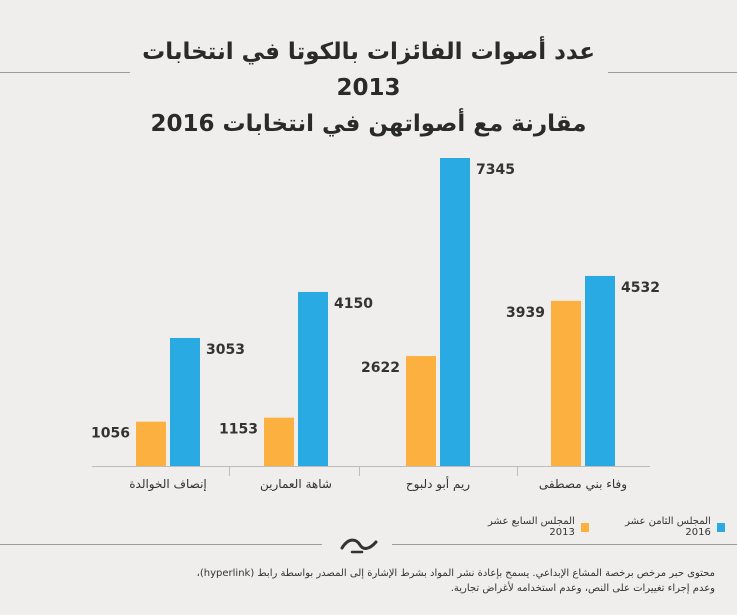  Describe the element at coordinates (584, 527) in the screenshot. I see `legend-swatch-2013` at that location.